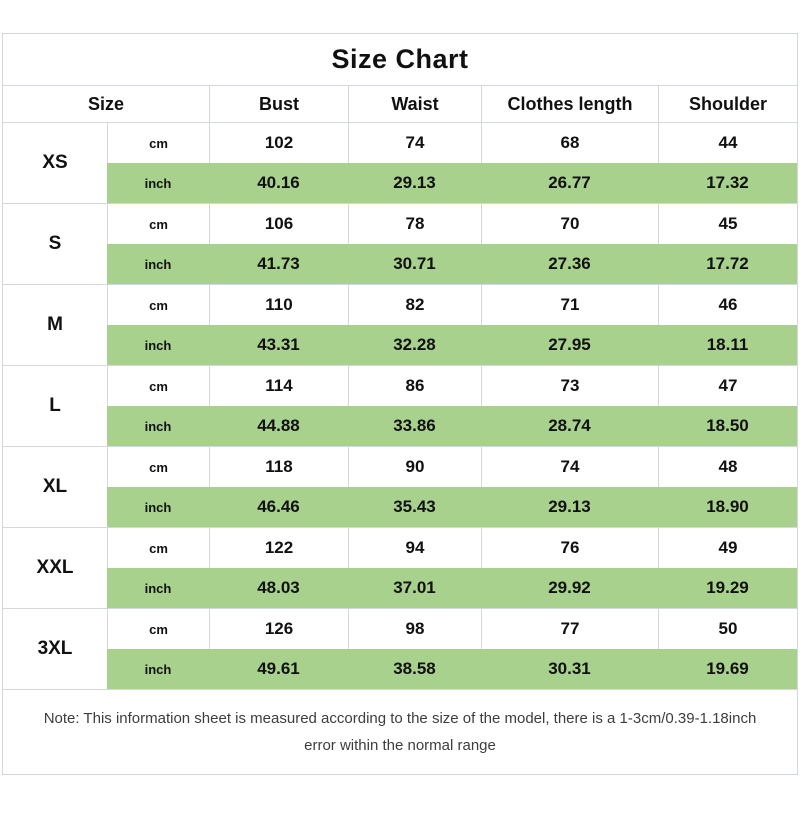  I want to click on bust-cm-value: 110, so click(278, 305).